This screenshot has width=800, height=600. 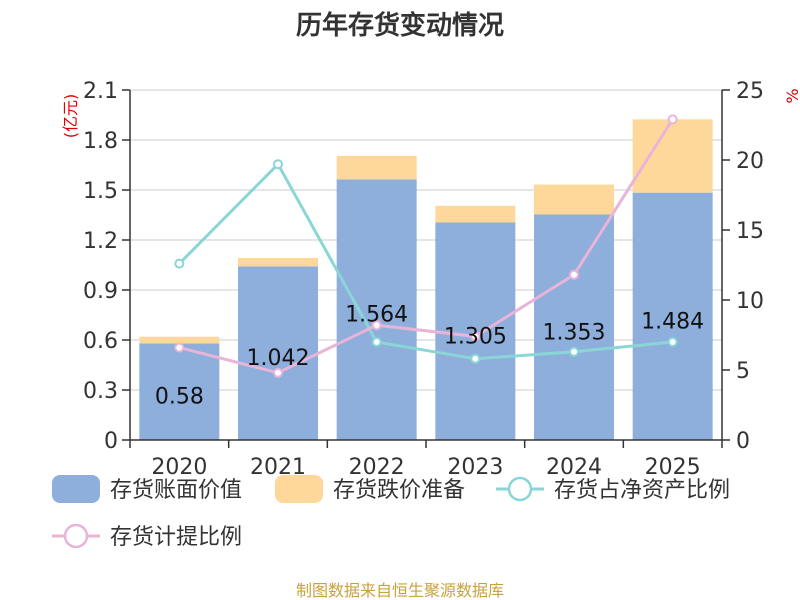 What do you see at coordinates (750, 301) in the screenshot?
I see `right-tick-label: 10` at bounding box center [750, 301].